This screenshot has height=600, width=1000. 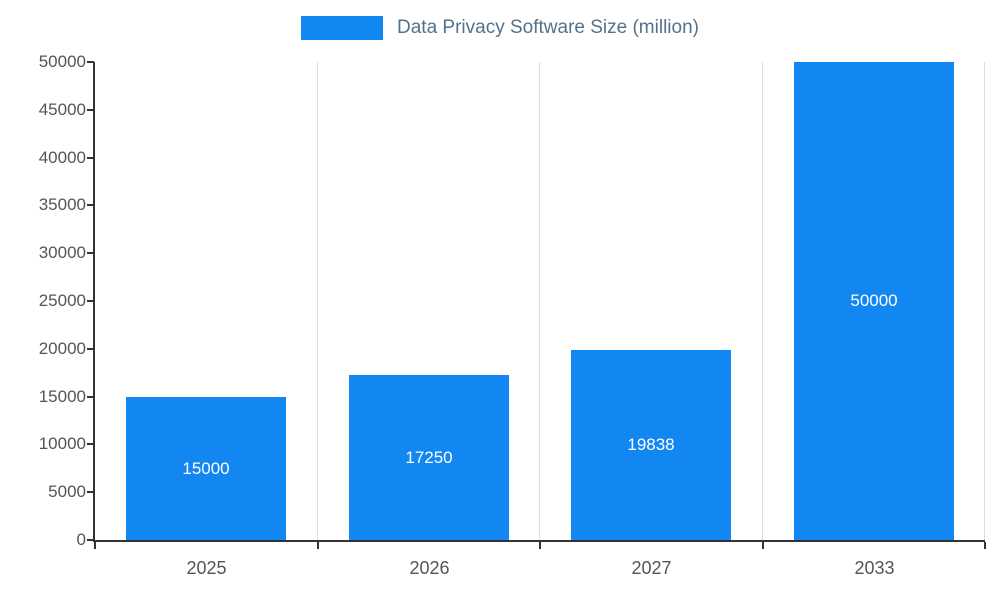 What do you see at coordinates (62, 61) in the screenshot?
I see `y-axis-tick-label: 50000` at bounding box center [62, 61].